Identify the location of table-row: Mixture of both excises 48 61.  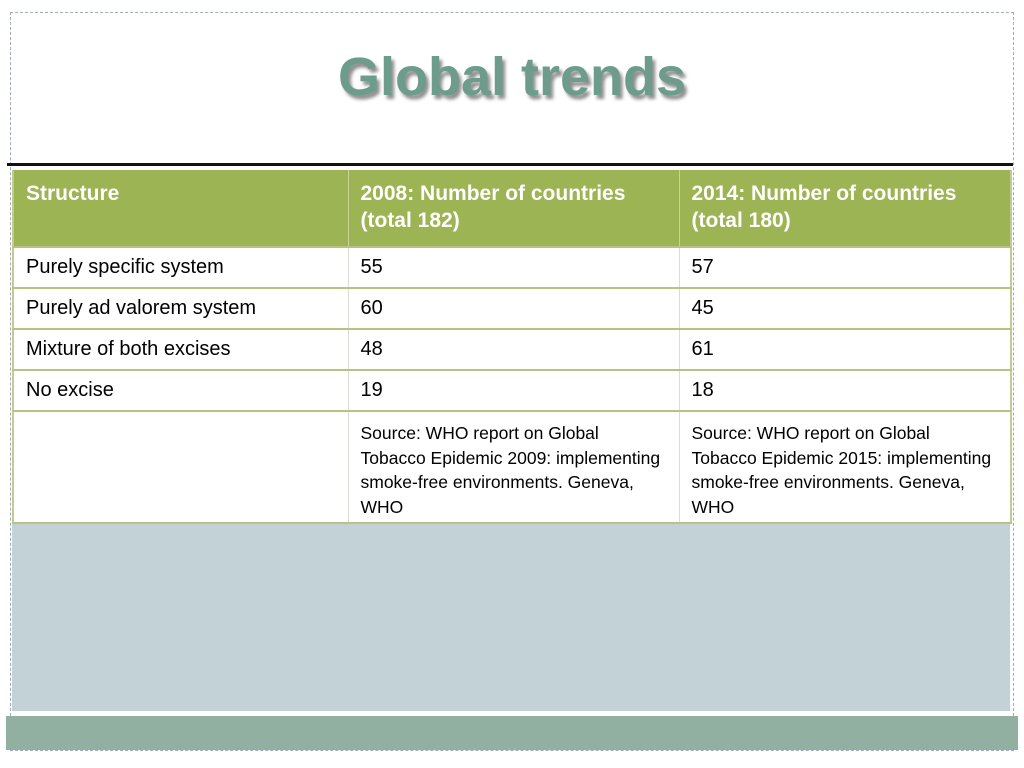
(512, 349).